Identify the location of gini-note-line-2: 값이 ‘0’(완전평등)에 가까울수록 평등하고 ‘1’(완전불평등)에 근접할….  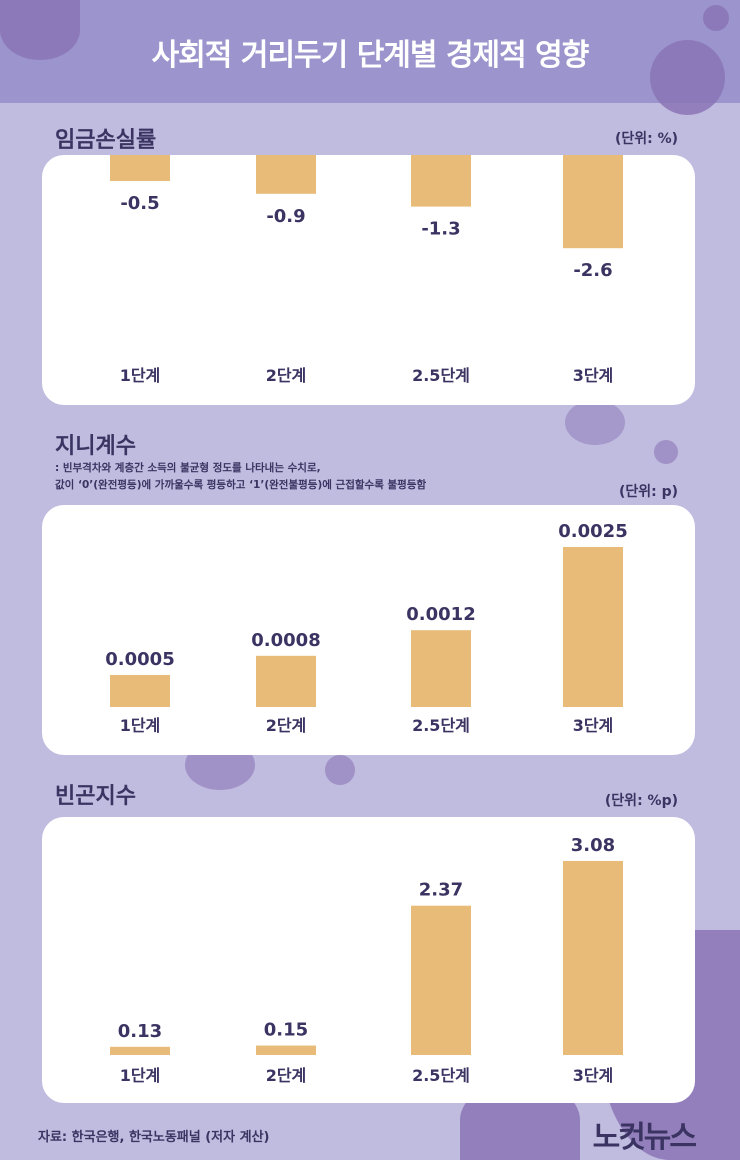
(241, 485).